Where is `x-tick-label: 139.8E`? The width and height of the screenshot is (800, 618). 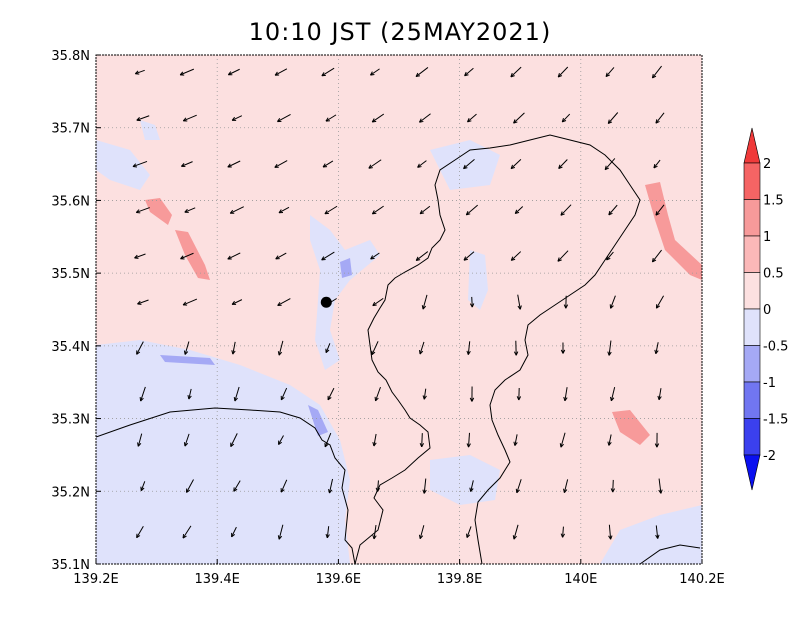 x-tick-label: 139.8E is located at coordinates (459, 579).